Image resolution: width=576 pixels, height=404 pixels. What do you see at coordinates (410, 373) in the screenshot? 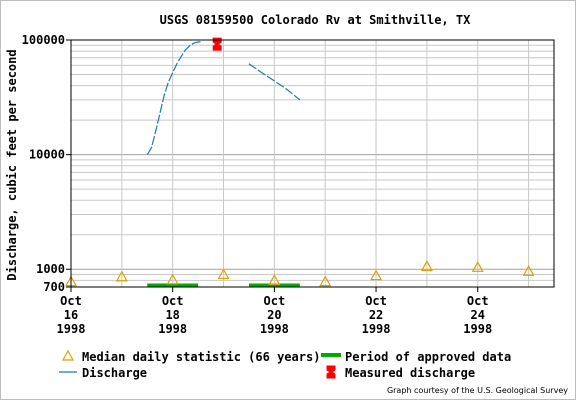
I see `legend-measured-label: Measured discharge` at bounding box center [410, 373].